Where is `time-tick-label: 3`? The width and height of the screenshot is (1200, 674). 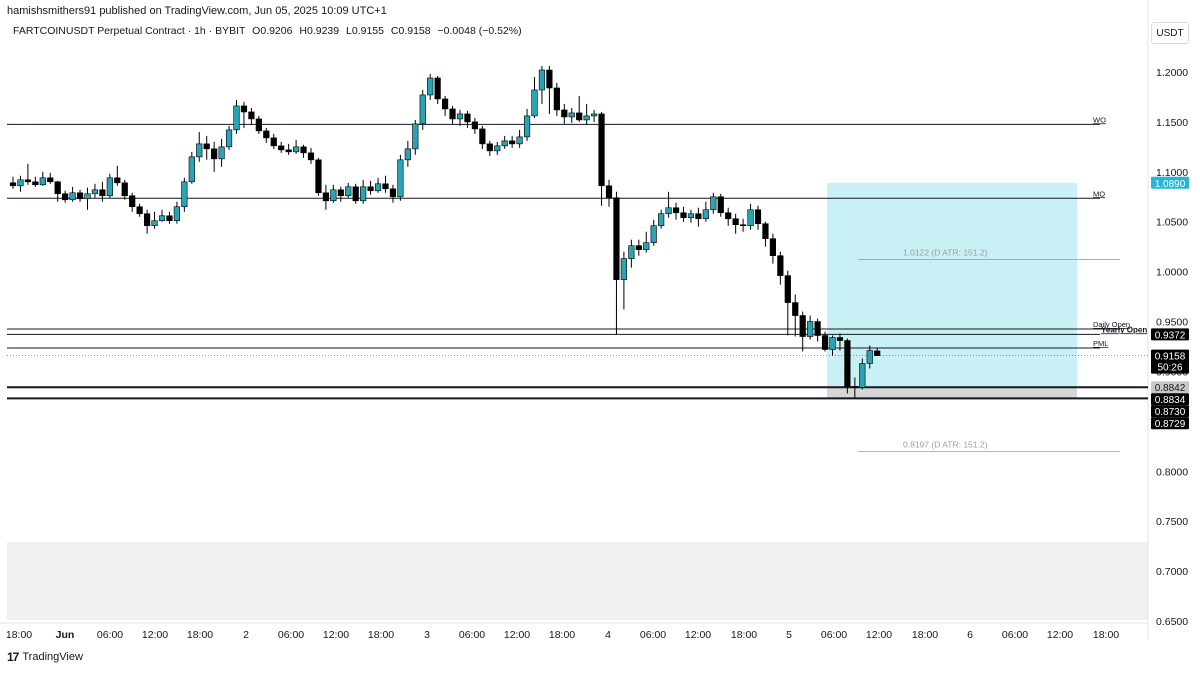 time-tick-label: 3 is located at coordinates (427, 635).